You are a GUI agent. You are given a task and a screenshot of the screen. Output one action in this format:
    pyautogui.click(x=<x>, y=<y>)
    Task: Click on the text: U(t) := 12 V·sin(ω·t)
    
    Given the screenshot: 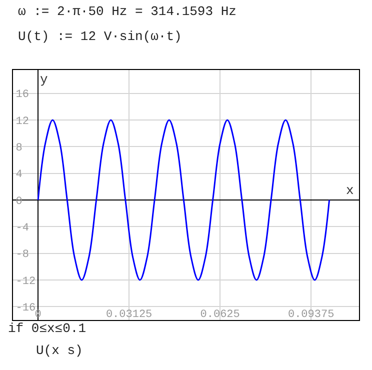 What is the action you would take?
    pyautogui.click(x=100, y=36)
    